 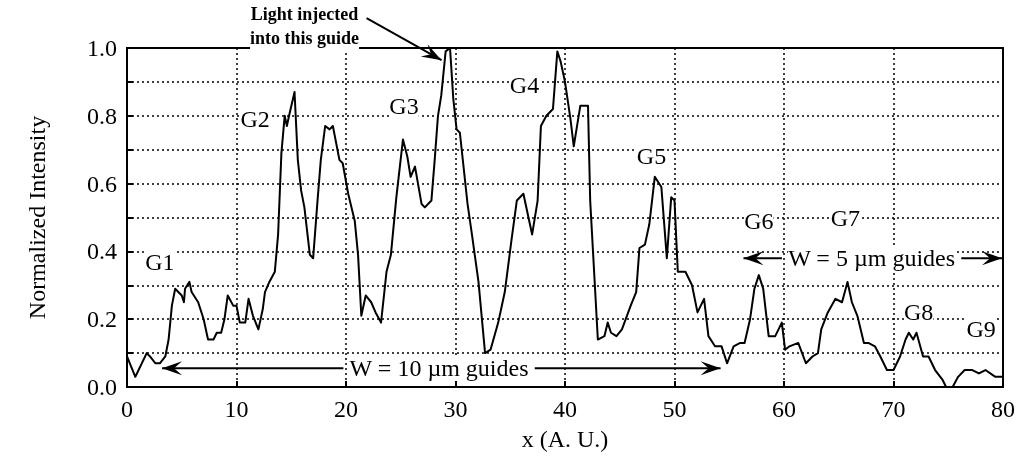 I want to click on y-tick-label: 0.6, so click(x=102, y=183).